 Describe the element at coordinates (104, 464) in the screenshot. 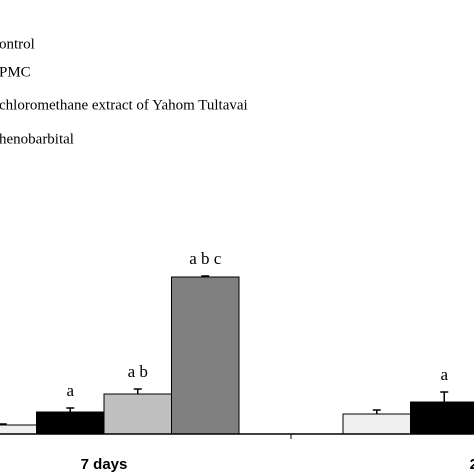

I see `x-tick-label: 7 days` at that location.